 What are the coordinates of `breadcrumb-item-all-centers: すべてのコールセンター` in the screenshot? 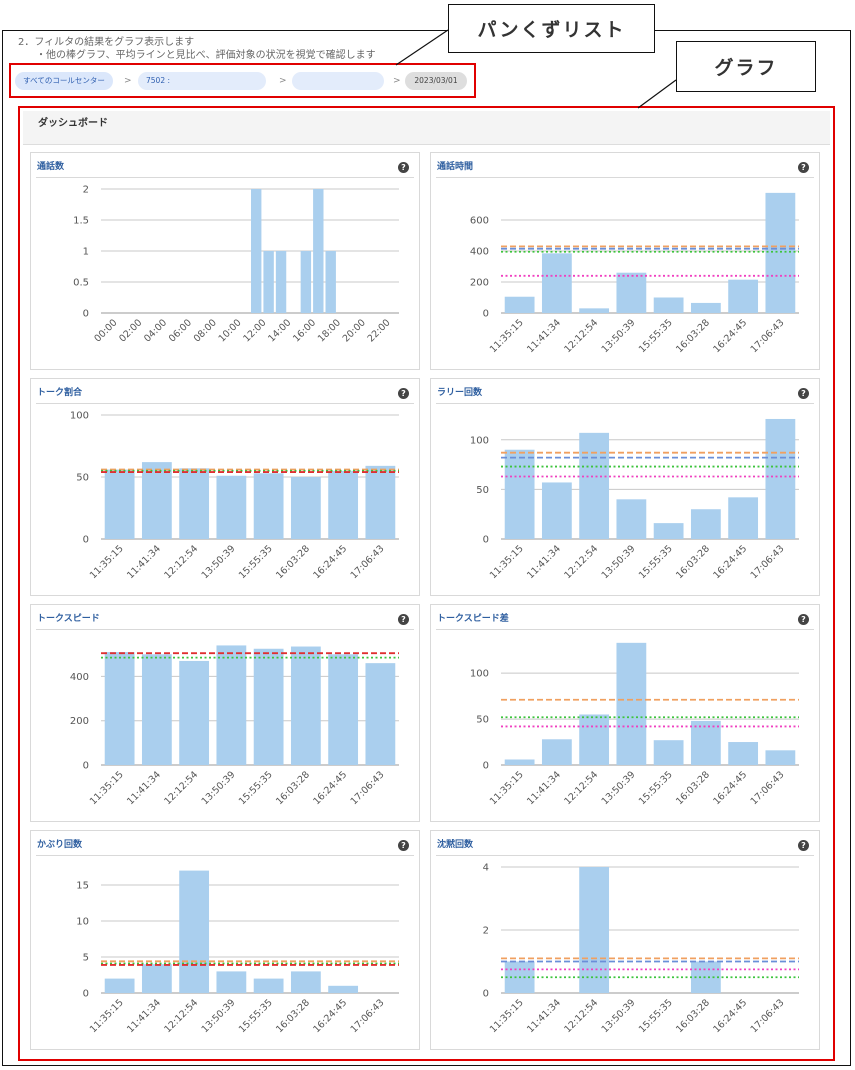 It's located at (64, 81).